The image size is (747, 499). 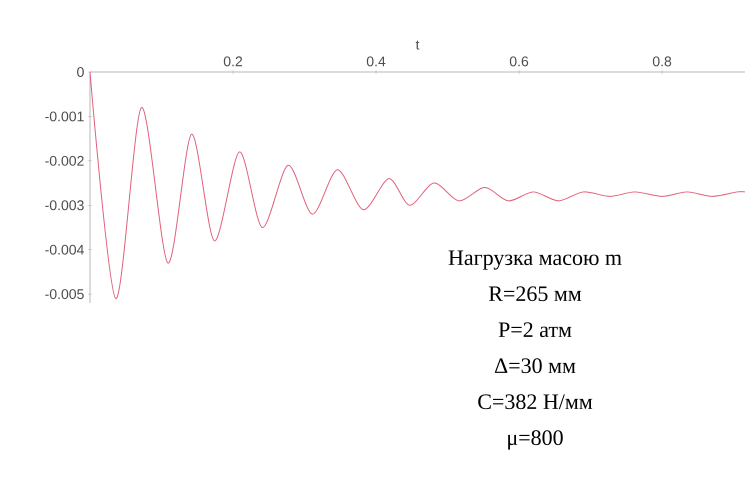 I want to click on x-tick-label: 0.2, so click(x=233, y=61).